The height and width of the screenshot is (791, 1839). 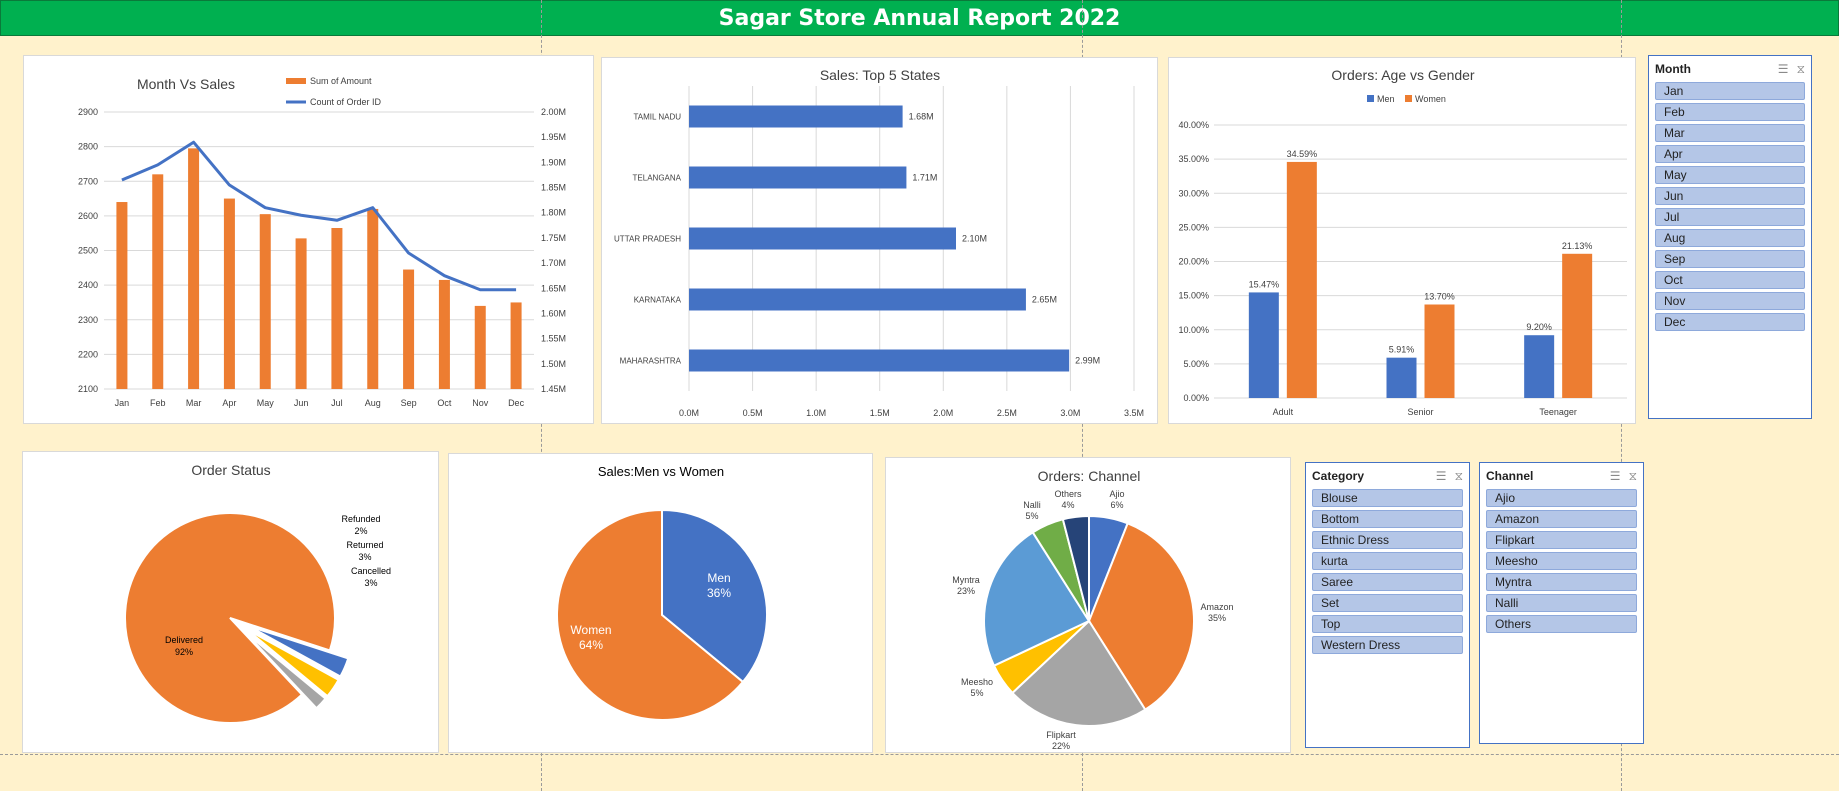 What do you see at coordinates (1070, 413) in the screenshot?
I see `x-tick-label: 3.0M` at bounding box center [1070, 413].